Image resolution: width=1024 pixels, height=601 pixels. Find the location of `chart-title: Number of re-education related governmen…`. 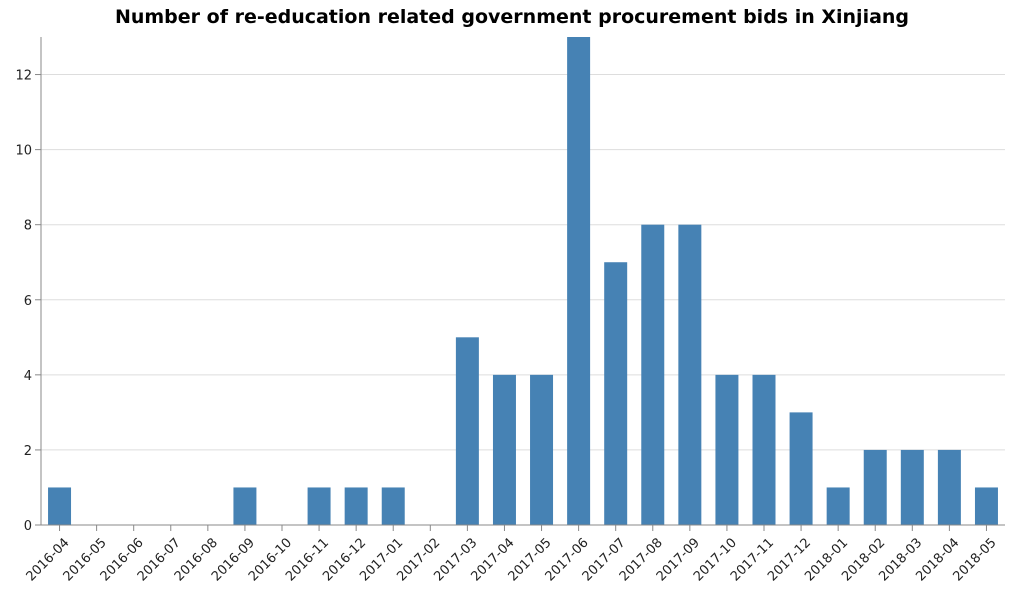

chart-title: Number of re-education related governmen… is located at coordinates (512, 17).